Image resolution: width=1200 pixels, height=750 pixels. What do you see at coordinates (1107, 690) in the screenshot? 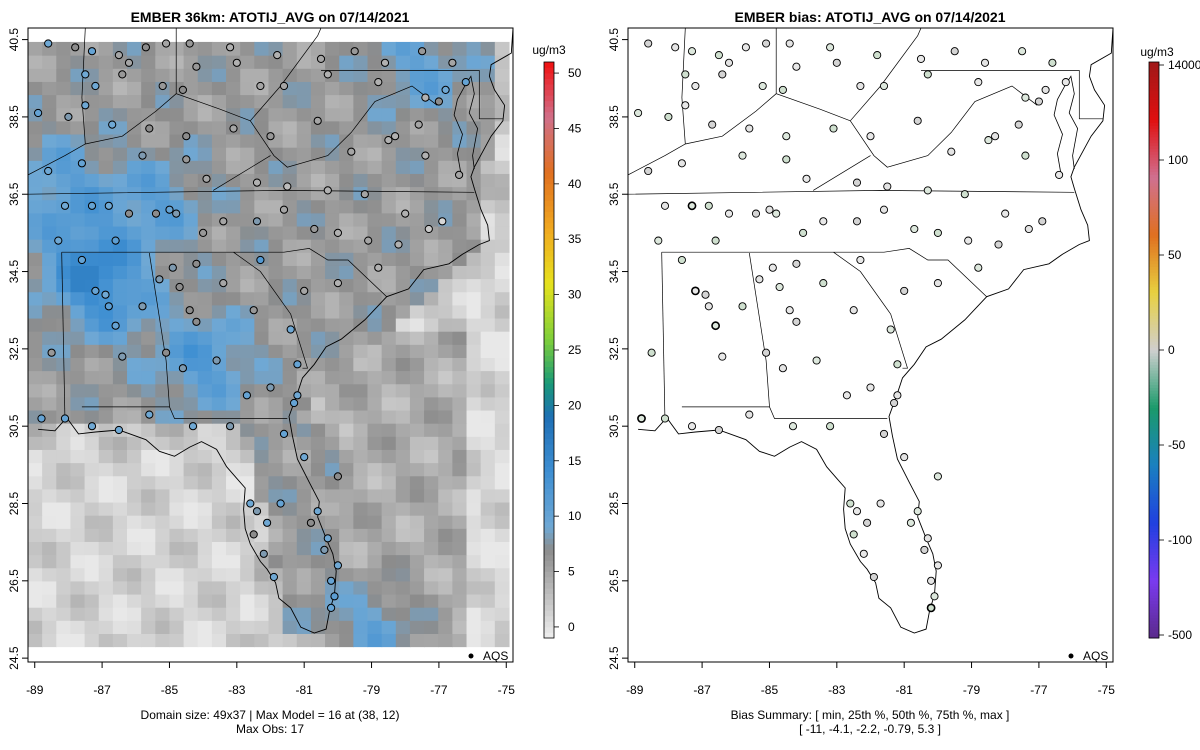
I see `x-tick-label: -75` at bounding box center [1107, 690].